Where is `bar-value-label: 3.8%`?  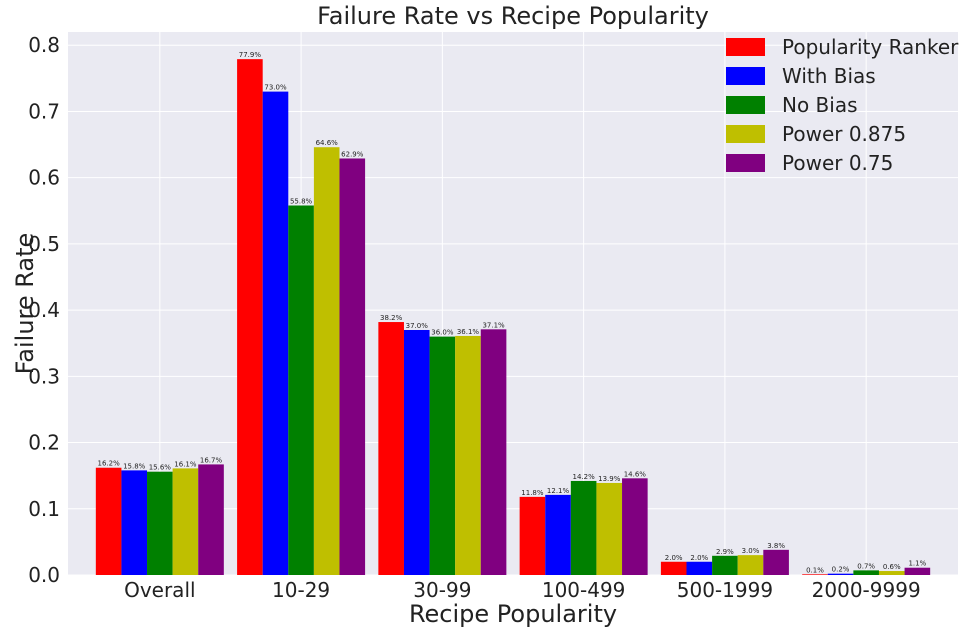
bar-value-label: 3.8% is located at coordinates (776, 546).